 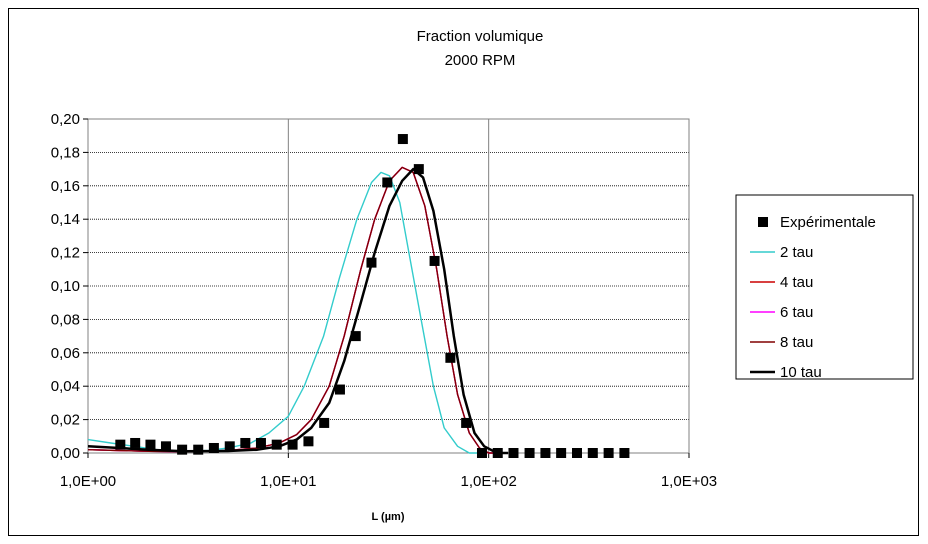 What do you see at coordinates (65, 319) in the screenshot?
I see `y-tick-label: 0,08` at bounding box center [65, 319].